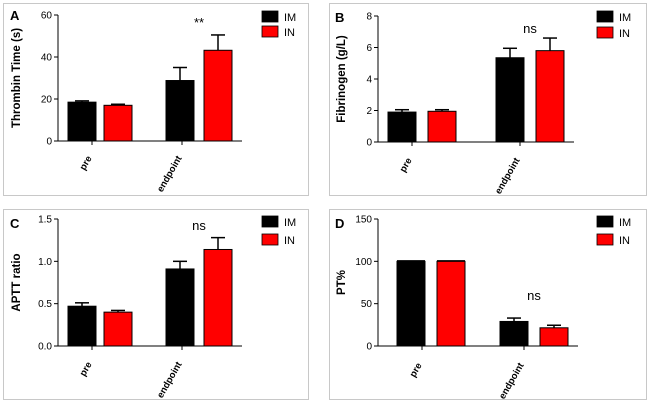 This screenshot has width=650, height=403. What do you see at coordinates (15, 15) in the screenshot?
I see `panel-letter: A` at bounding box center [15, 15].